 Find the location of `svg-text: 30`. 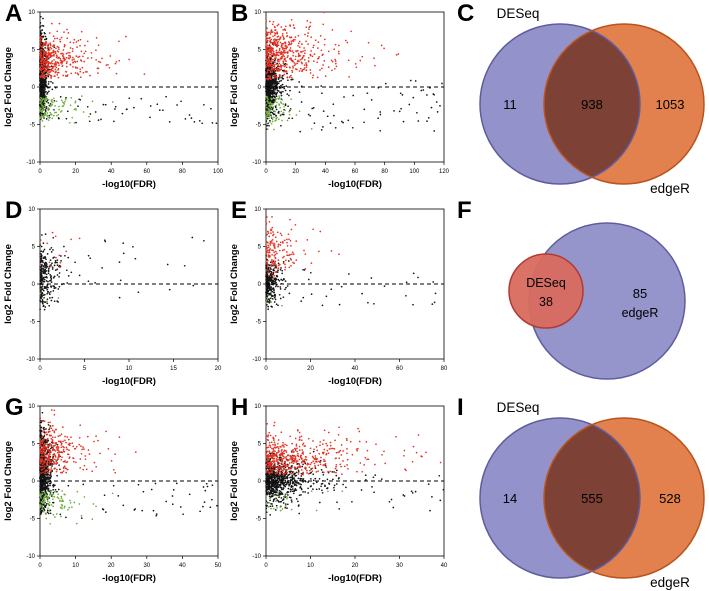

svg-text: 30 is located at coordinates (146, 566).